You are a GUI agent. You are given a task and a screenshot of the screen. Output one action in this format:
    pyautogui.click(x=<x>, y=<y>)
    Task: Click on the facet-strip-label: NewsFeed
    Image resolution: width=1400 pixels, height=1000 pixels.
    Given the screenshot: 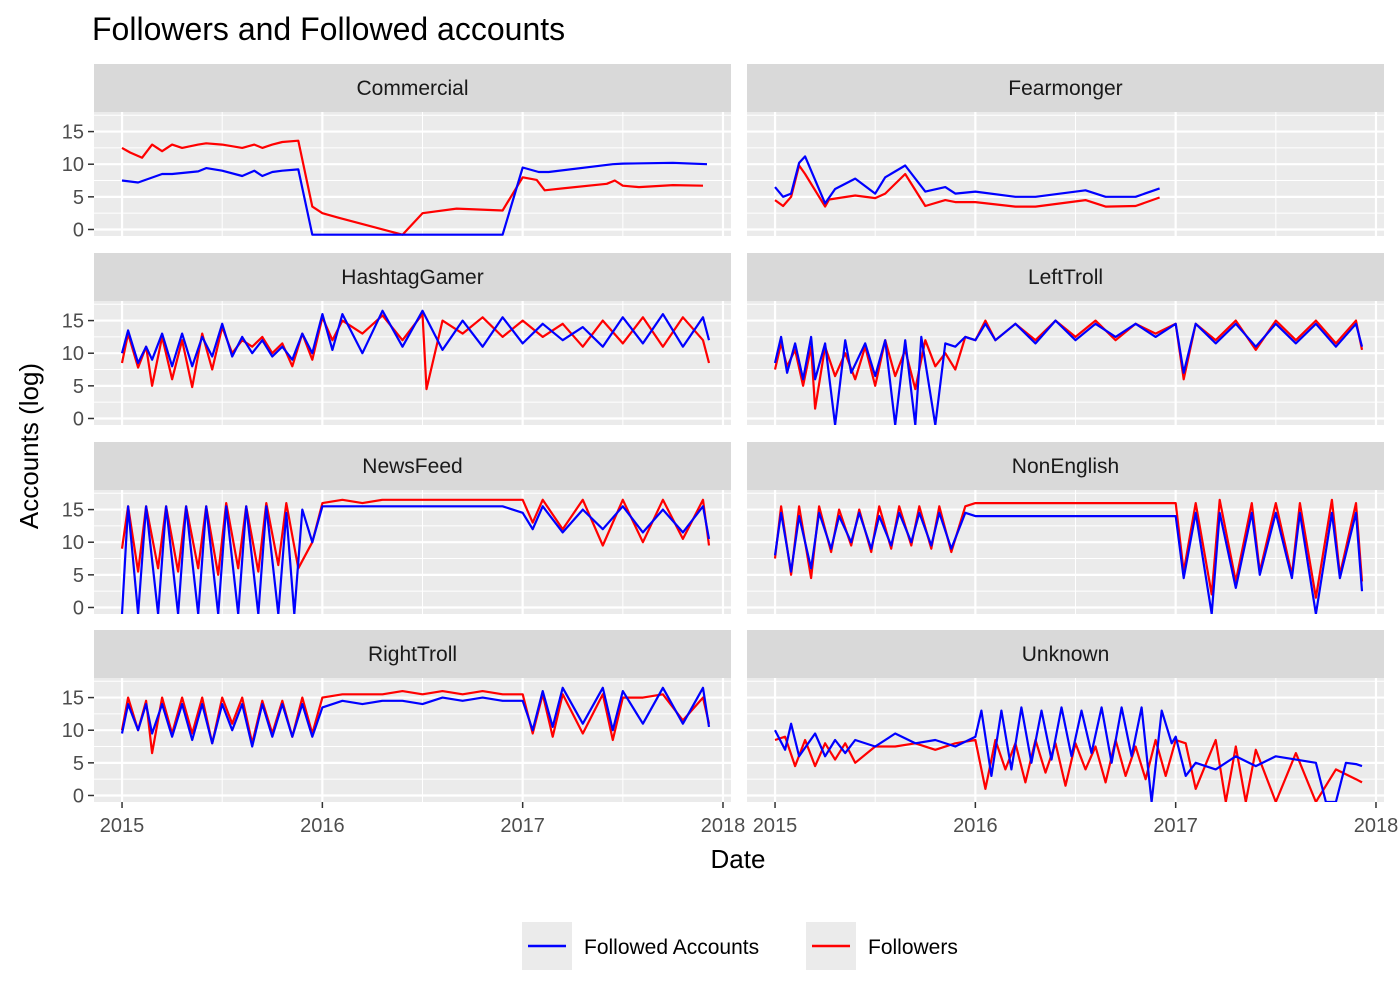 What is the action you would take?
    pyautogui.click(x=412, y=466)
    